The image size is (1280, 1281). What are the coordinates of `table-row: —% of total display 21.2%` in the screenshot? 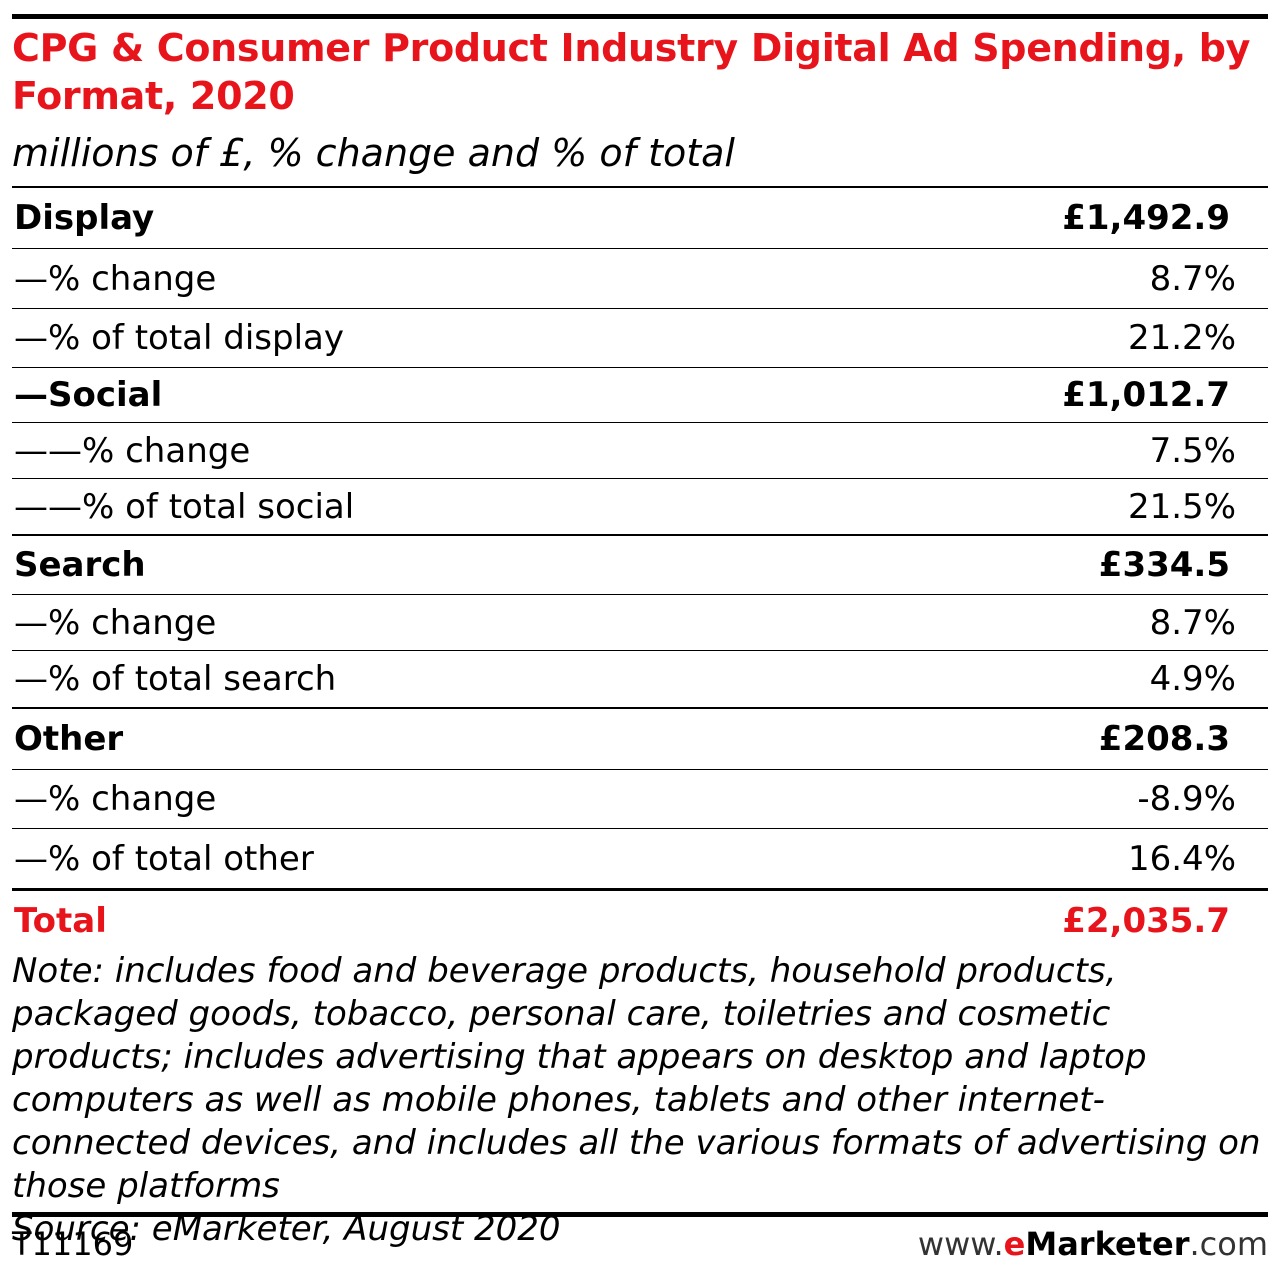 It's located at (640, 337).